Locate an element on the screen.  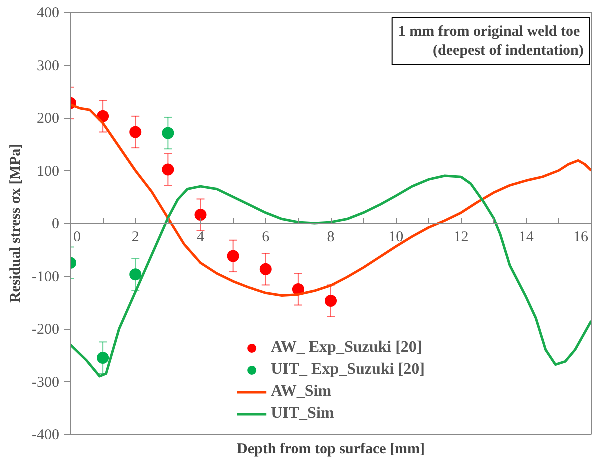
x-tick-label: 10 is located at coordinates (396, 238).